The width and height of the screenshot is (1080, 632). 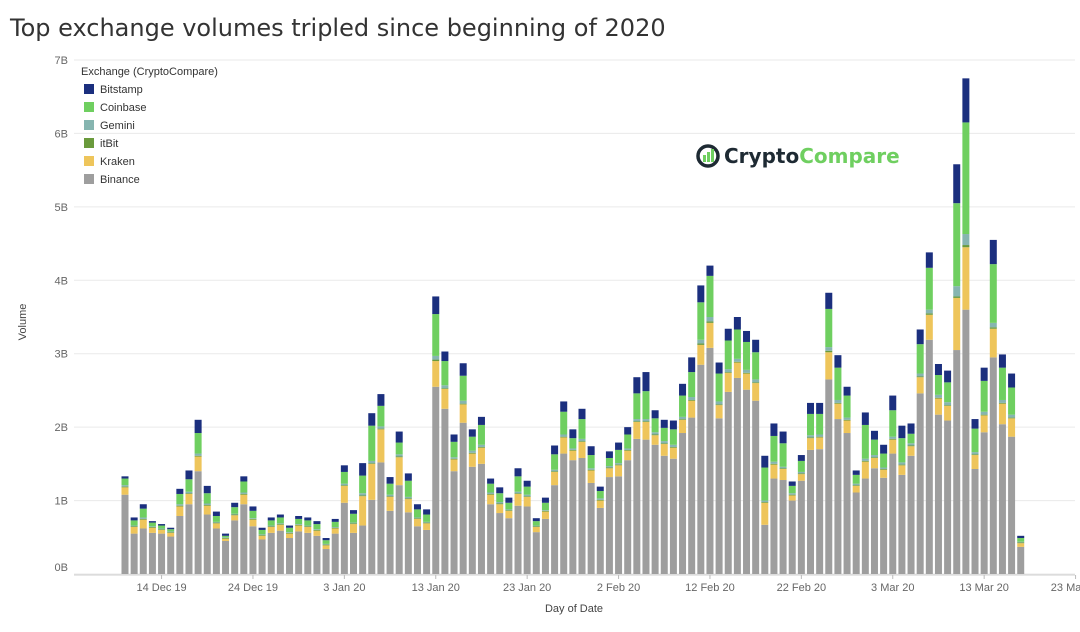 I want to click on y-tick-label: 3B, so click(x=61, y=355).